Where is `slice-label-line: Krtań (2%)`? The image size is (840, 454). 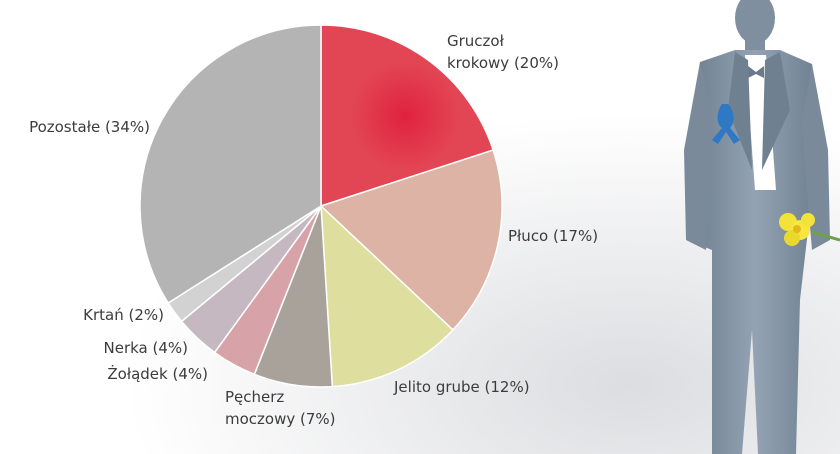 slice-label-line: Krtań (2%) is located at coordinates (123, 315).